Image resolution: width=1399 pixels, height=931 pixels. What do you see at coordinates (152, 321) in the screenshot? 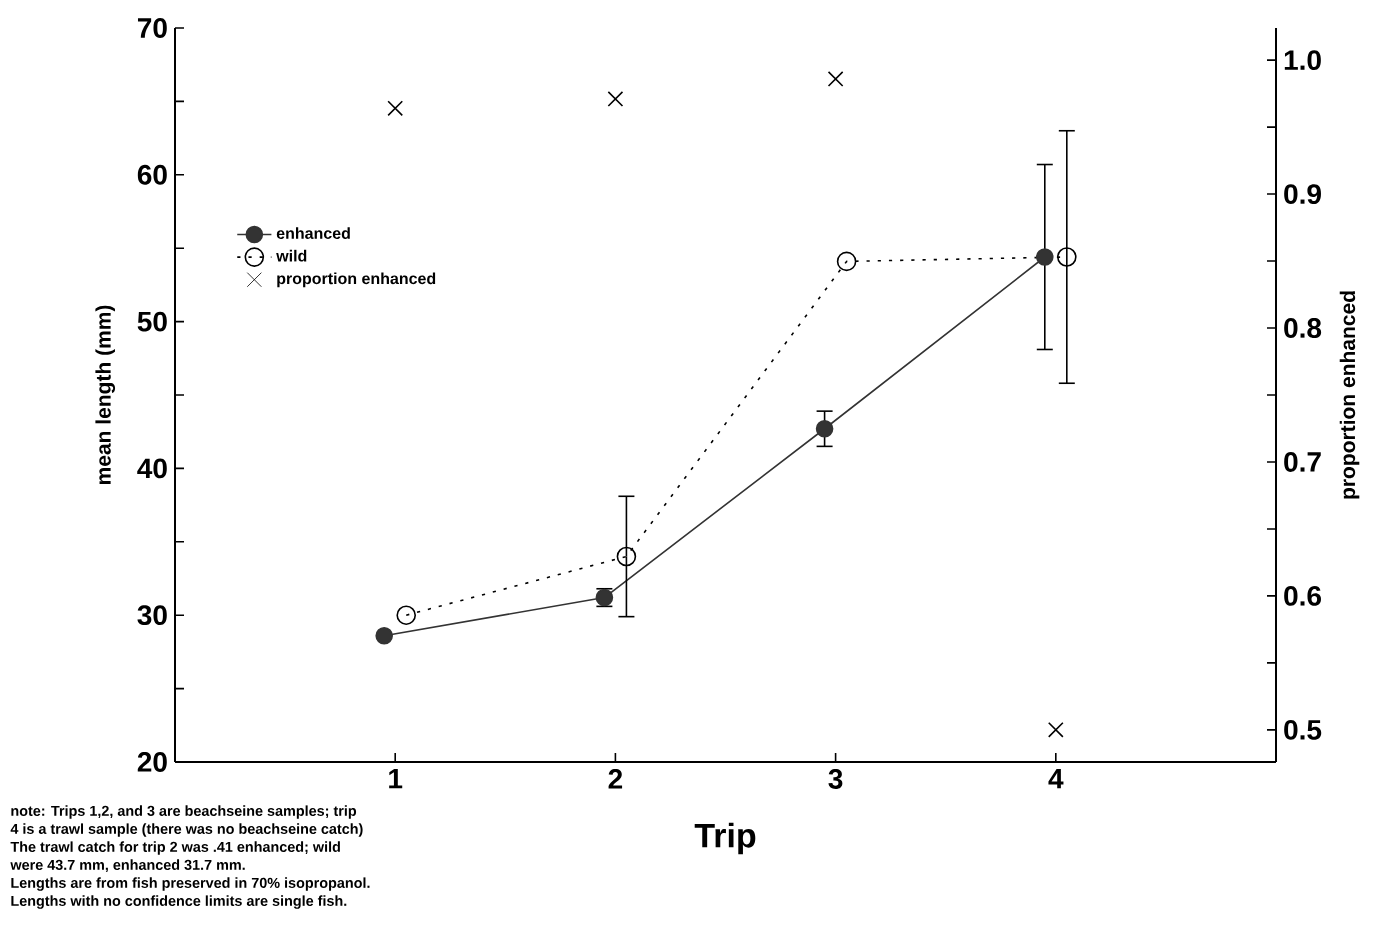
I see `y-tick-label: 50` at bounding box center [152, 321].